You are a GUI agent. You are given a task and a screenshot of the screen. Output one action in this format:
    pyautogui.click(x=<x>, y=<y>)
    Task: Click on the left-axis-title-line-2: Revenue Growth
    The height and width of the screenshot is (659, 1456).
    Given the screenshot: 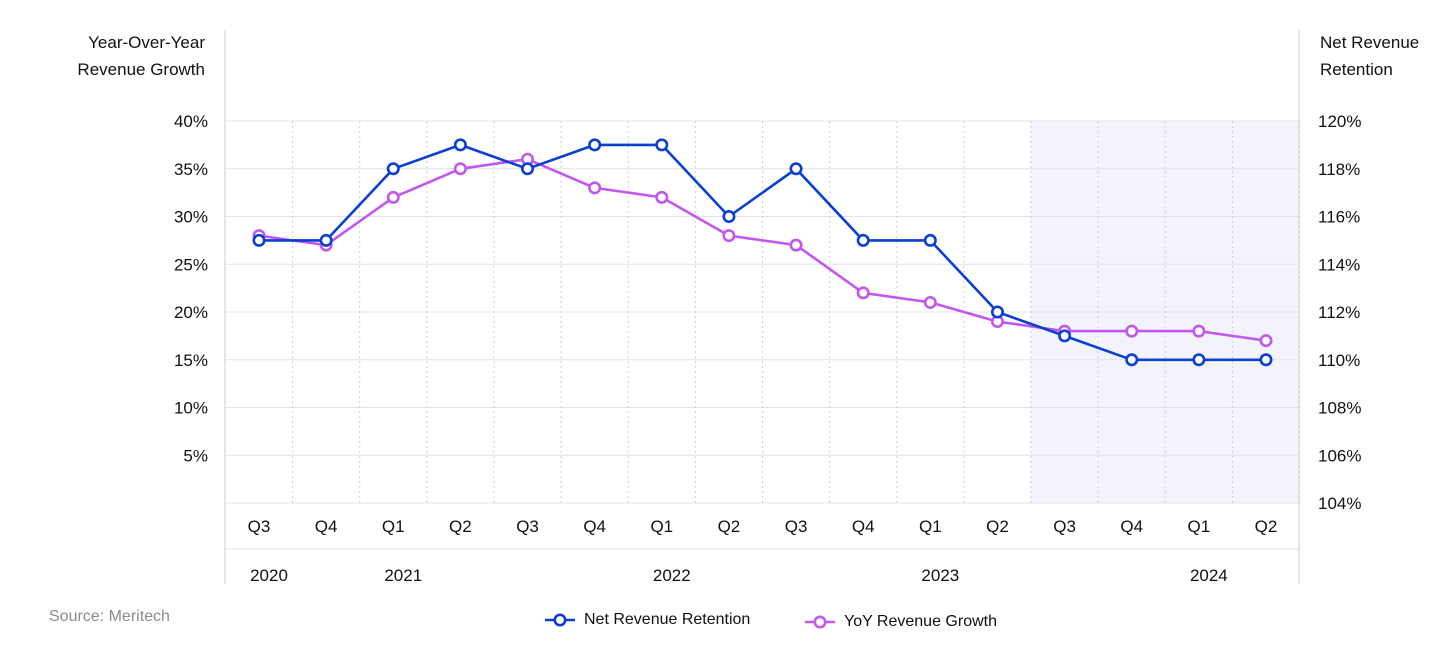 What is the action you would take?
    pyautogui.click(x=141, y=69)
    